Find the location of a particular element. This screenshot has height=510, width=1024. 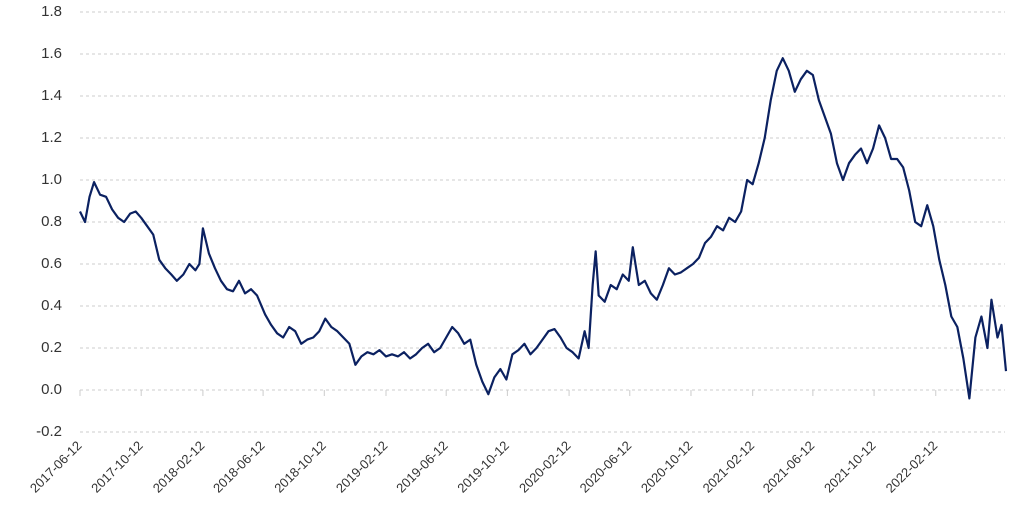

y-tick-label: 1.6 is located at coordinates (51, 53).